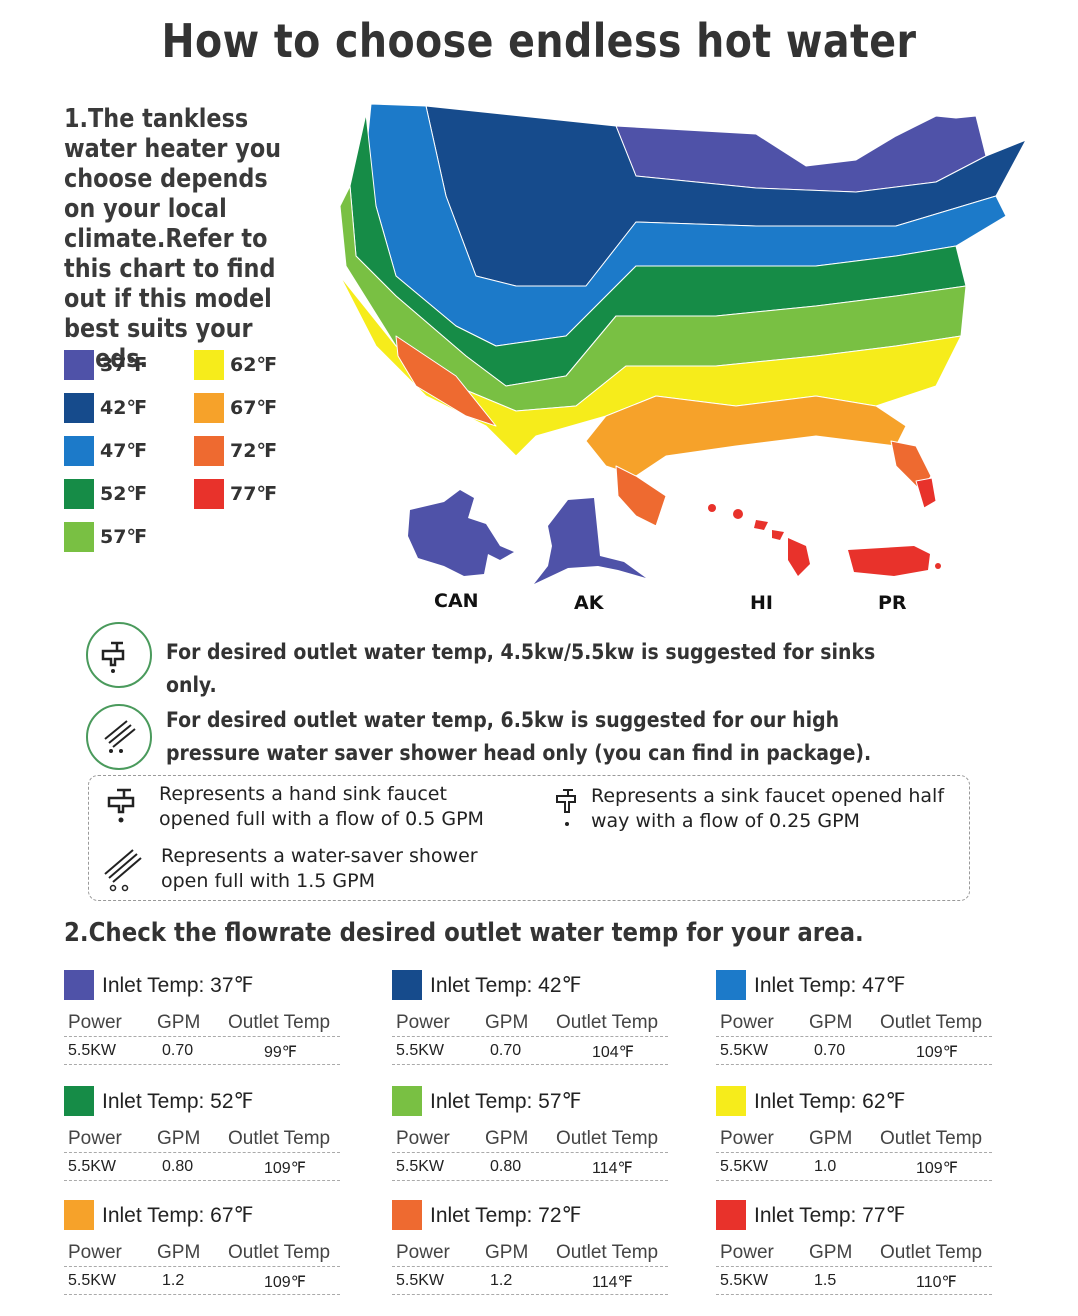 This screenshot has height=1316, width=1078. Describe the element at coordinates (506, 1215) in the screenshot. I see `inlet-temp-label: Inlet Temp: 72℉` at that location.